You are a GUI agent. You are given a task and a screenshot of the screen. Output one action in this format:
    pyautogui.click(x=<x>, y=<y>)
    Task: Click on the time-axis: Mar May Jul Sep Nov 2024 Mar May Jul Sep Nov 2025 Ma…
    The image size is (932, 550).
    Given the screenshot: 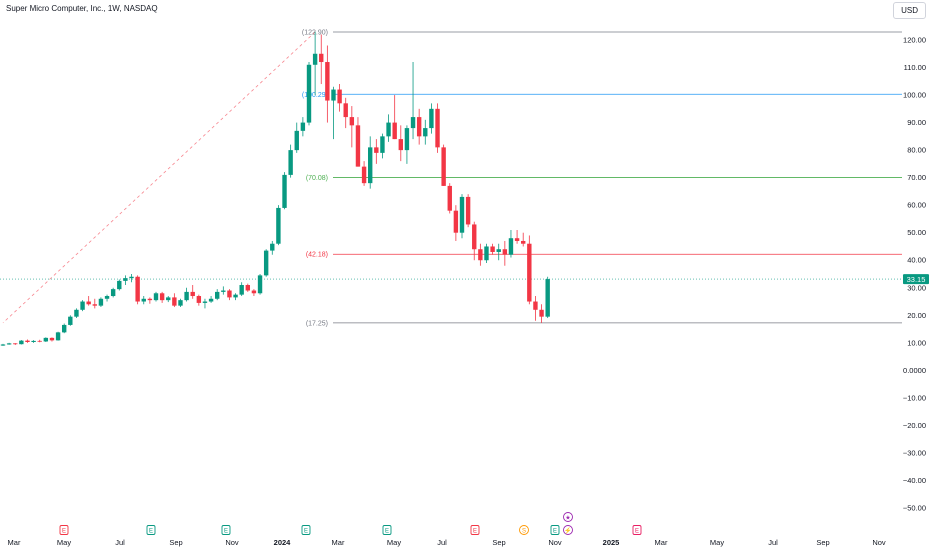 What is the action you would take?
    pyautogui.click(x=447, y=542)
    